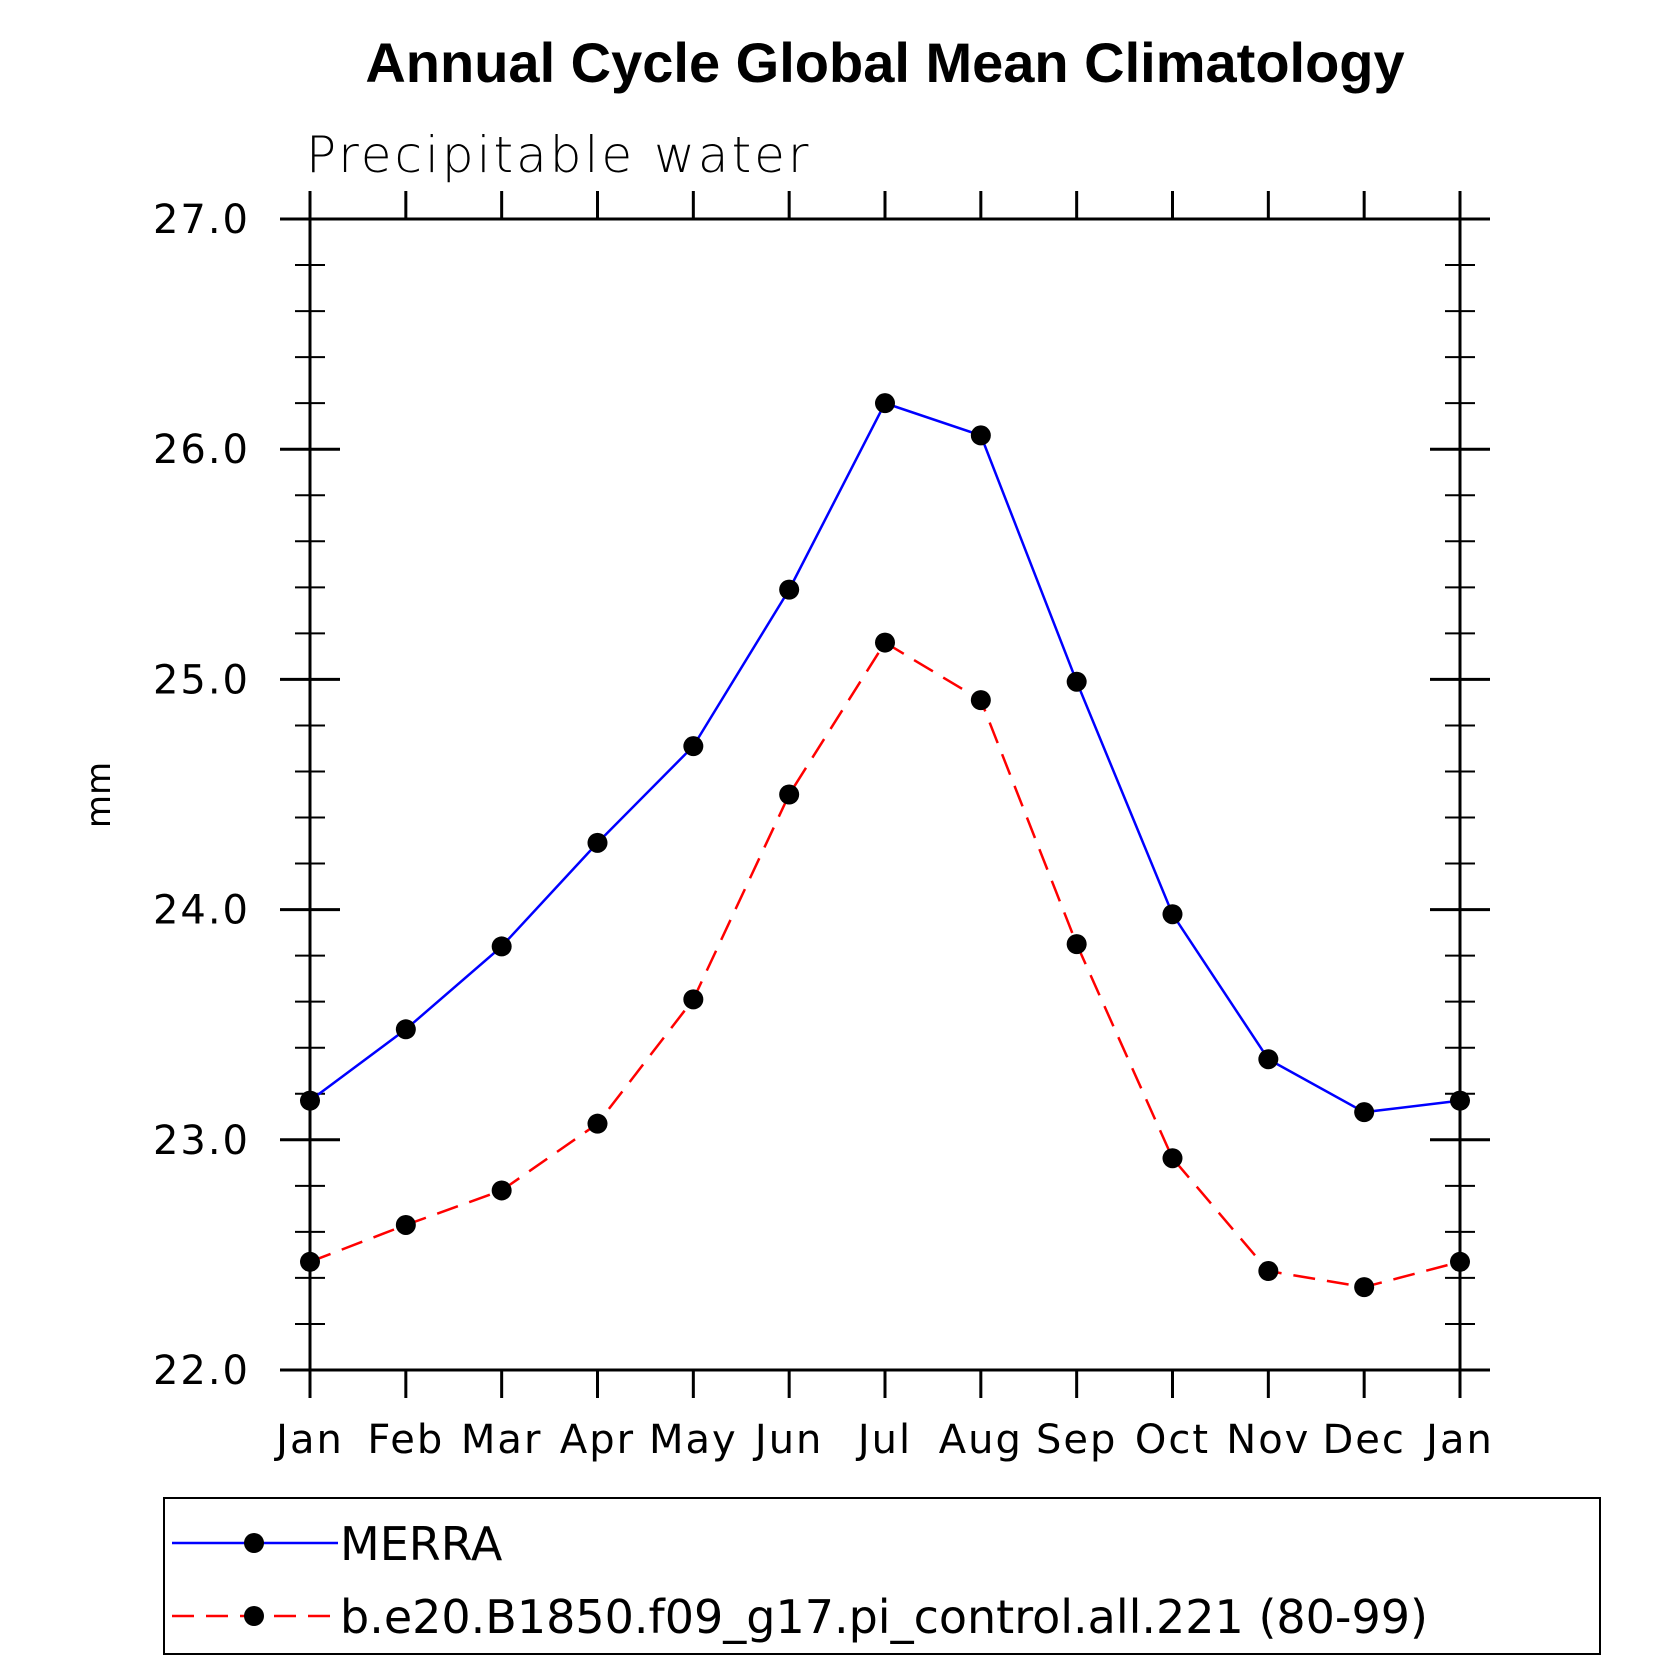 Image resolution: width=1680 pixels, height=1680 pixels. What do you see at coordinates (1363, 1440) in the screenshot?
I see `x-tick-label: Dec` at bounding box center [1363, 1440].